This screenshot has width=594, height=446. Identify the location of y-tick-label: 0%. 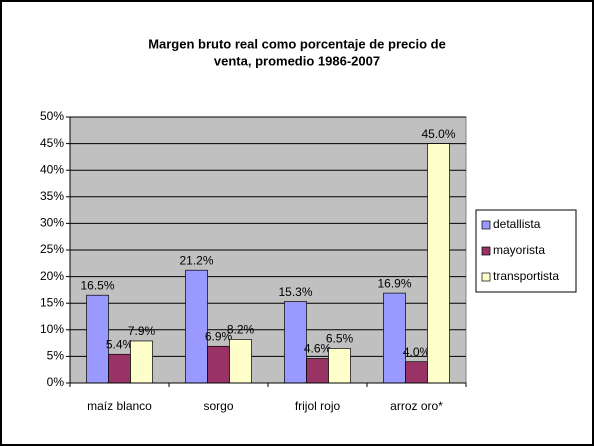
(56, 382).